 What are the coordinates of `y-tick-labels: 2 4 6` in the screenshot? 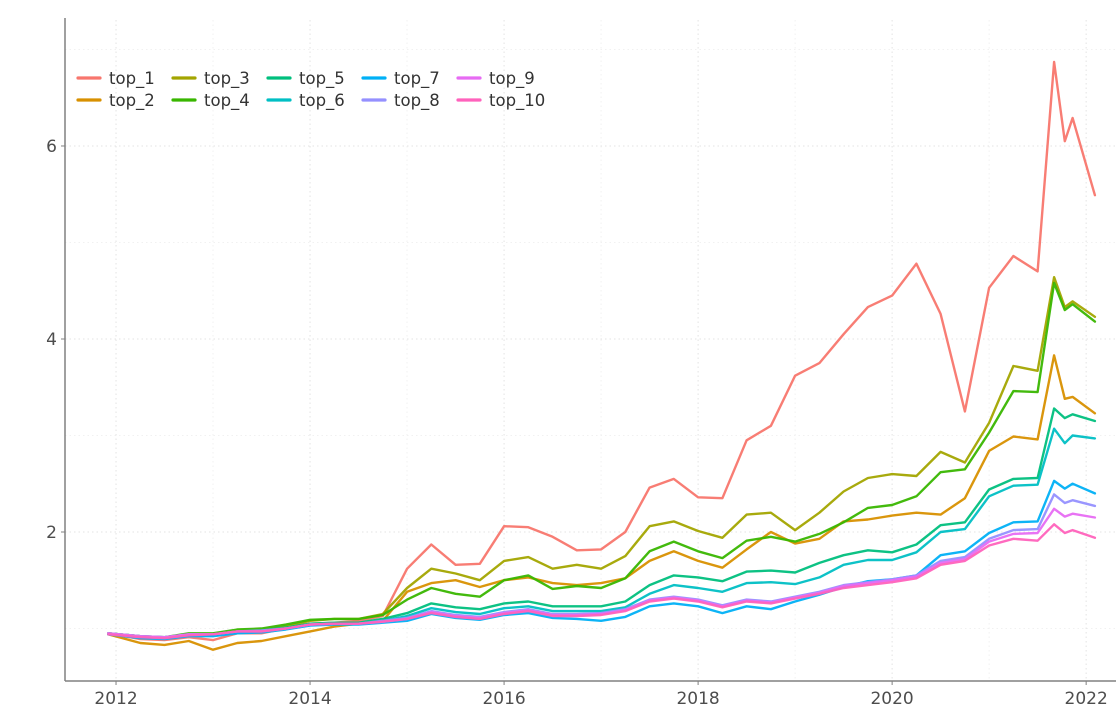 It's located at (51, 340).